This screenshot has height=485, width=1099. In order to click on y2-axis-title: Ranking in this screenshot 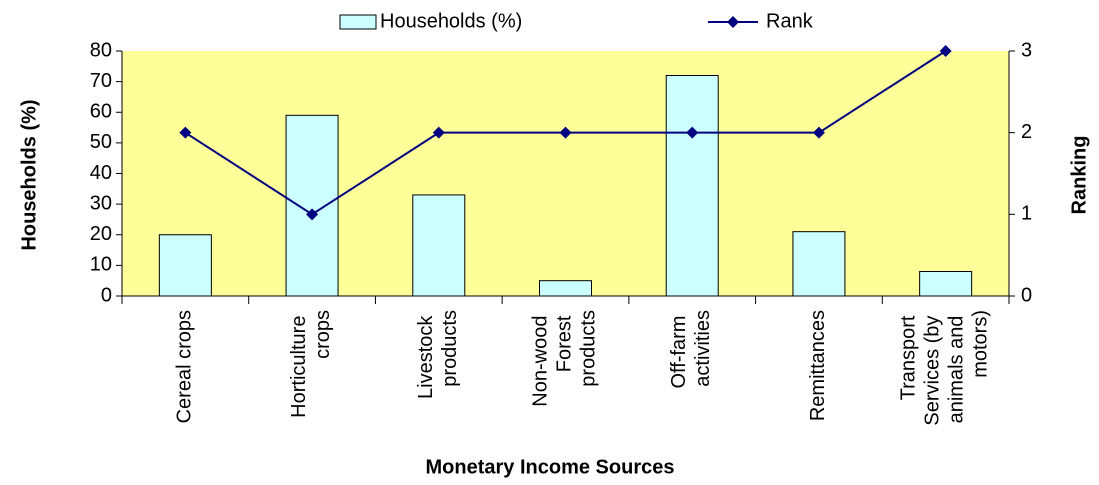, I will do `click(1079, 175)`.